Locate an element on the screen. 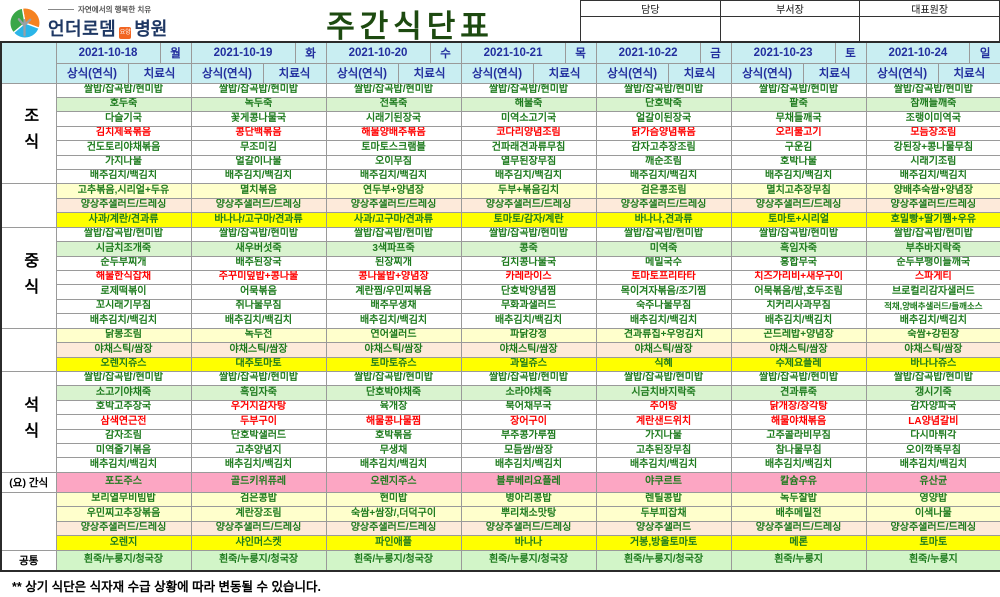  menu-cell-special: 뿌리채소맛탕 is located at coordinates (528, 514).